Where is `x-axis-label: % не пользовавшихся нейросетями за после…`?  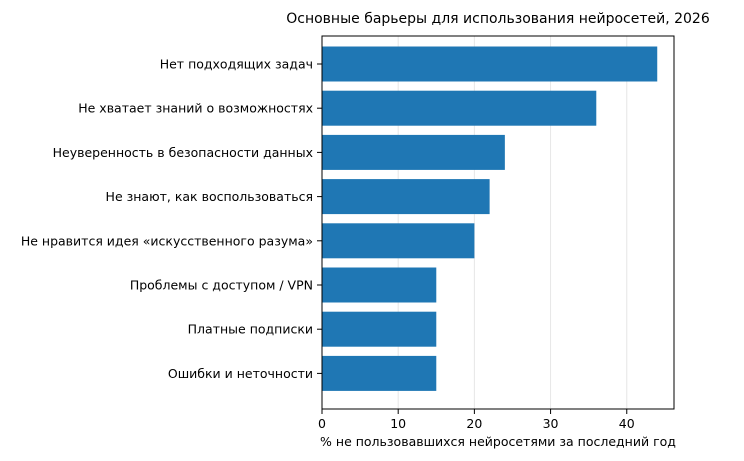 x-axis-label: % не пользовавшихся нейросетями за после… is located at coordinates (498, 441).